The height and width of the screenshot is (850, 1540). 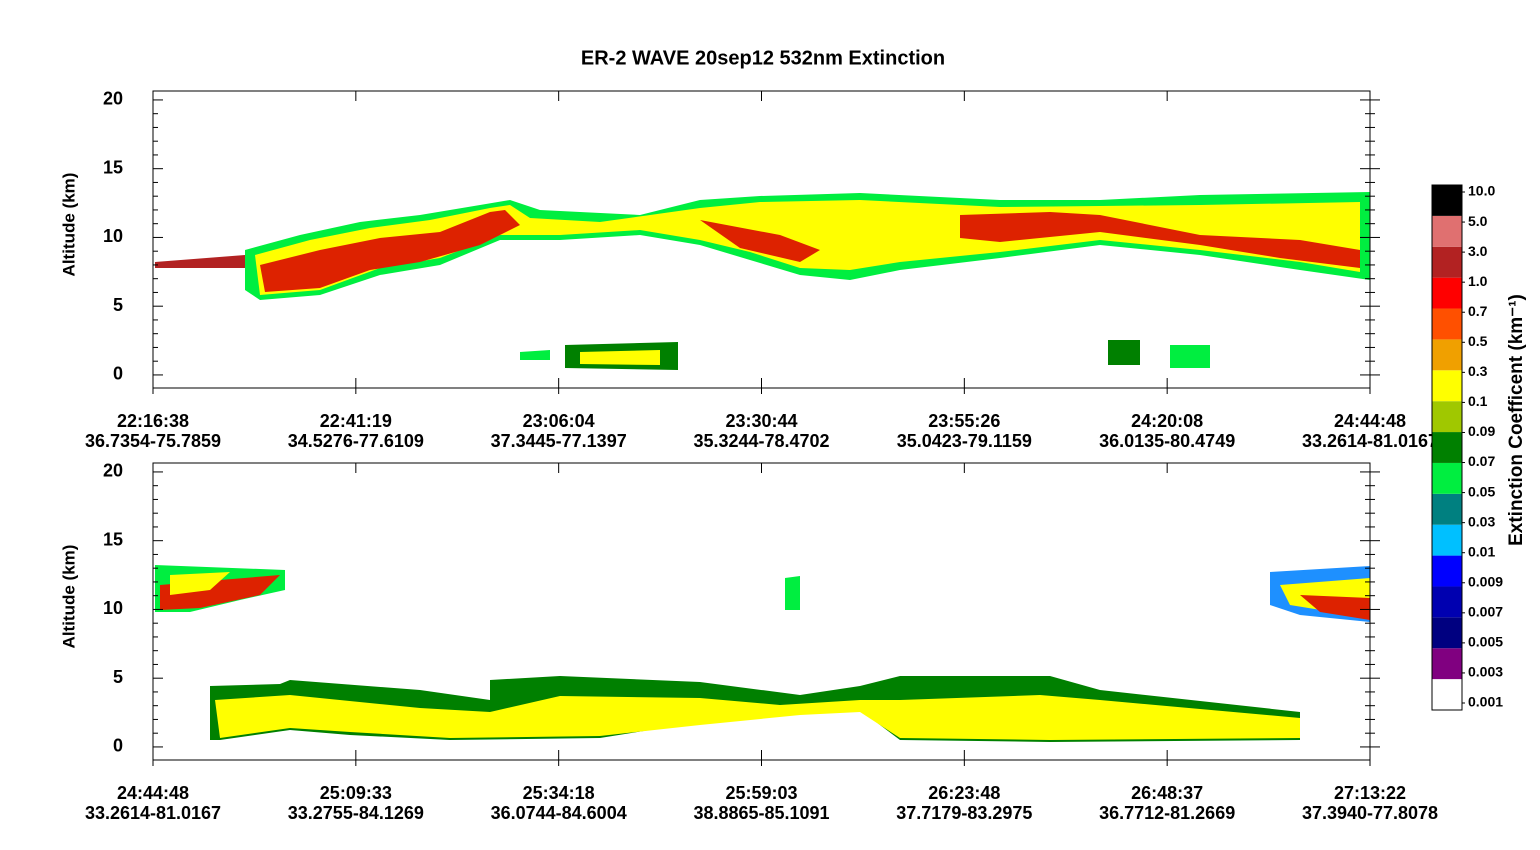 I want to click on x-tick-label: 25:59:03, so click(x=761, y=793).